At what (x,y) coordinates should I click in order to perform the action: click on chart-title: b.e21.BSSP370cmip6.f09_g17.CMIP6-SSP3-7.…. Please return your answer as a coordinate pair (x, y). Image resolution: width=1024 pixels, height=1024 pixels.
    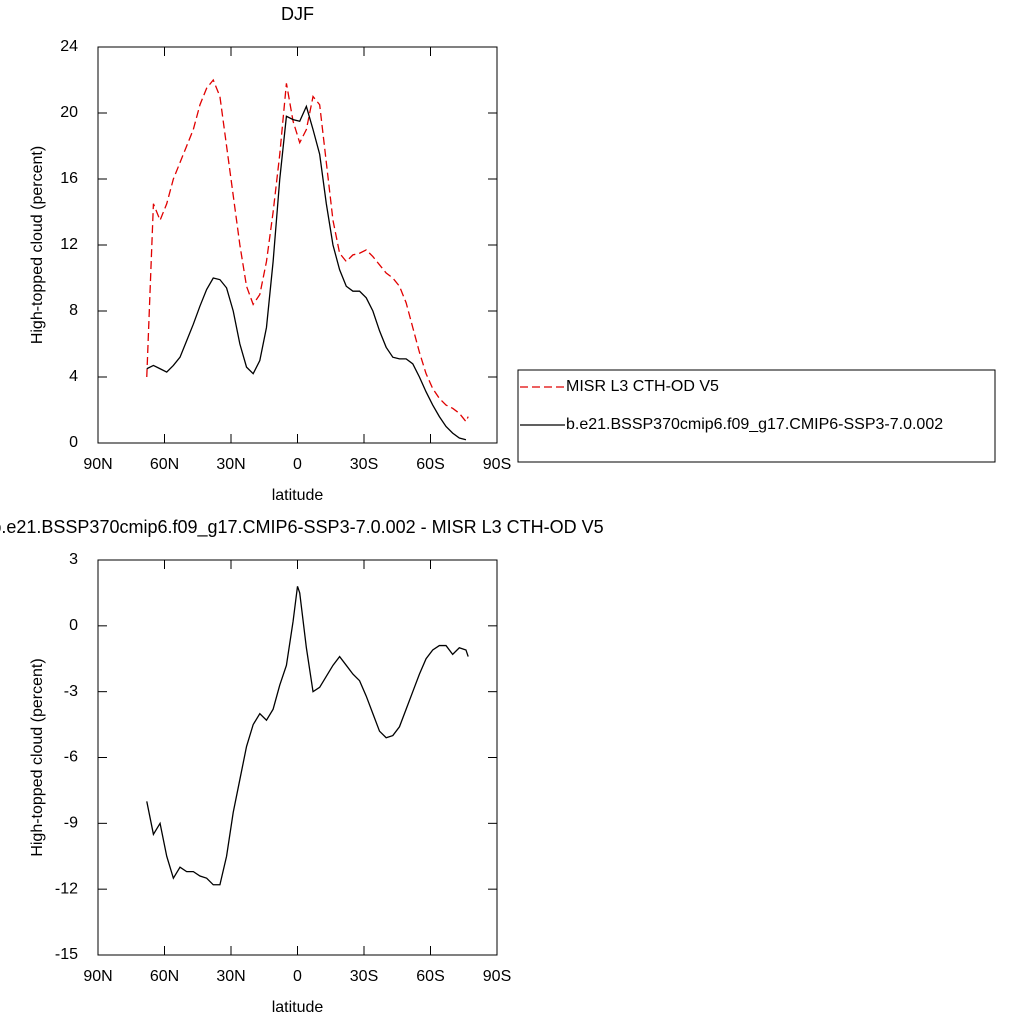
    Looking at the image, I should click on (302, 527).